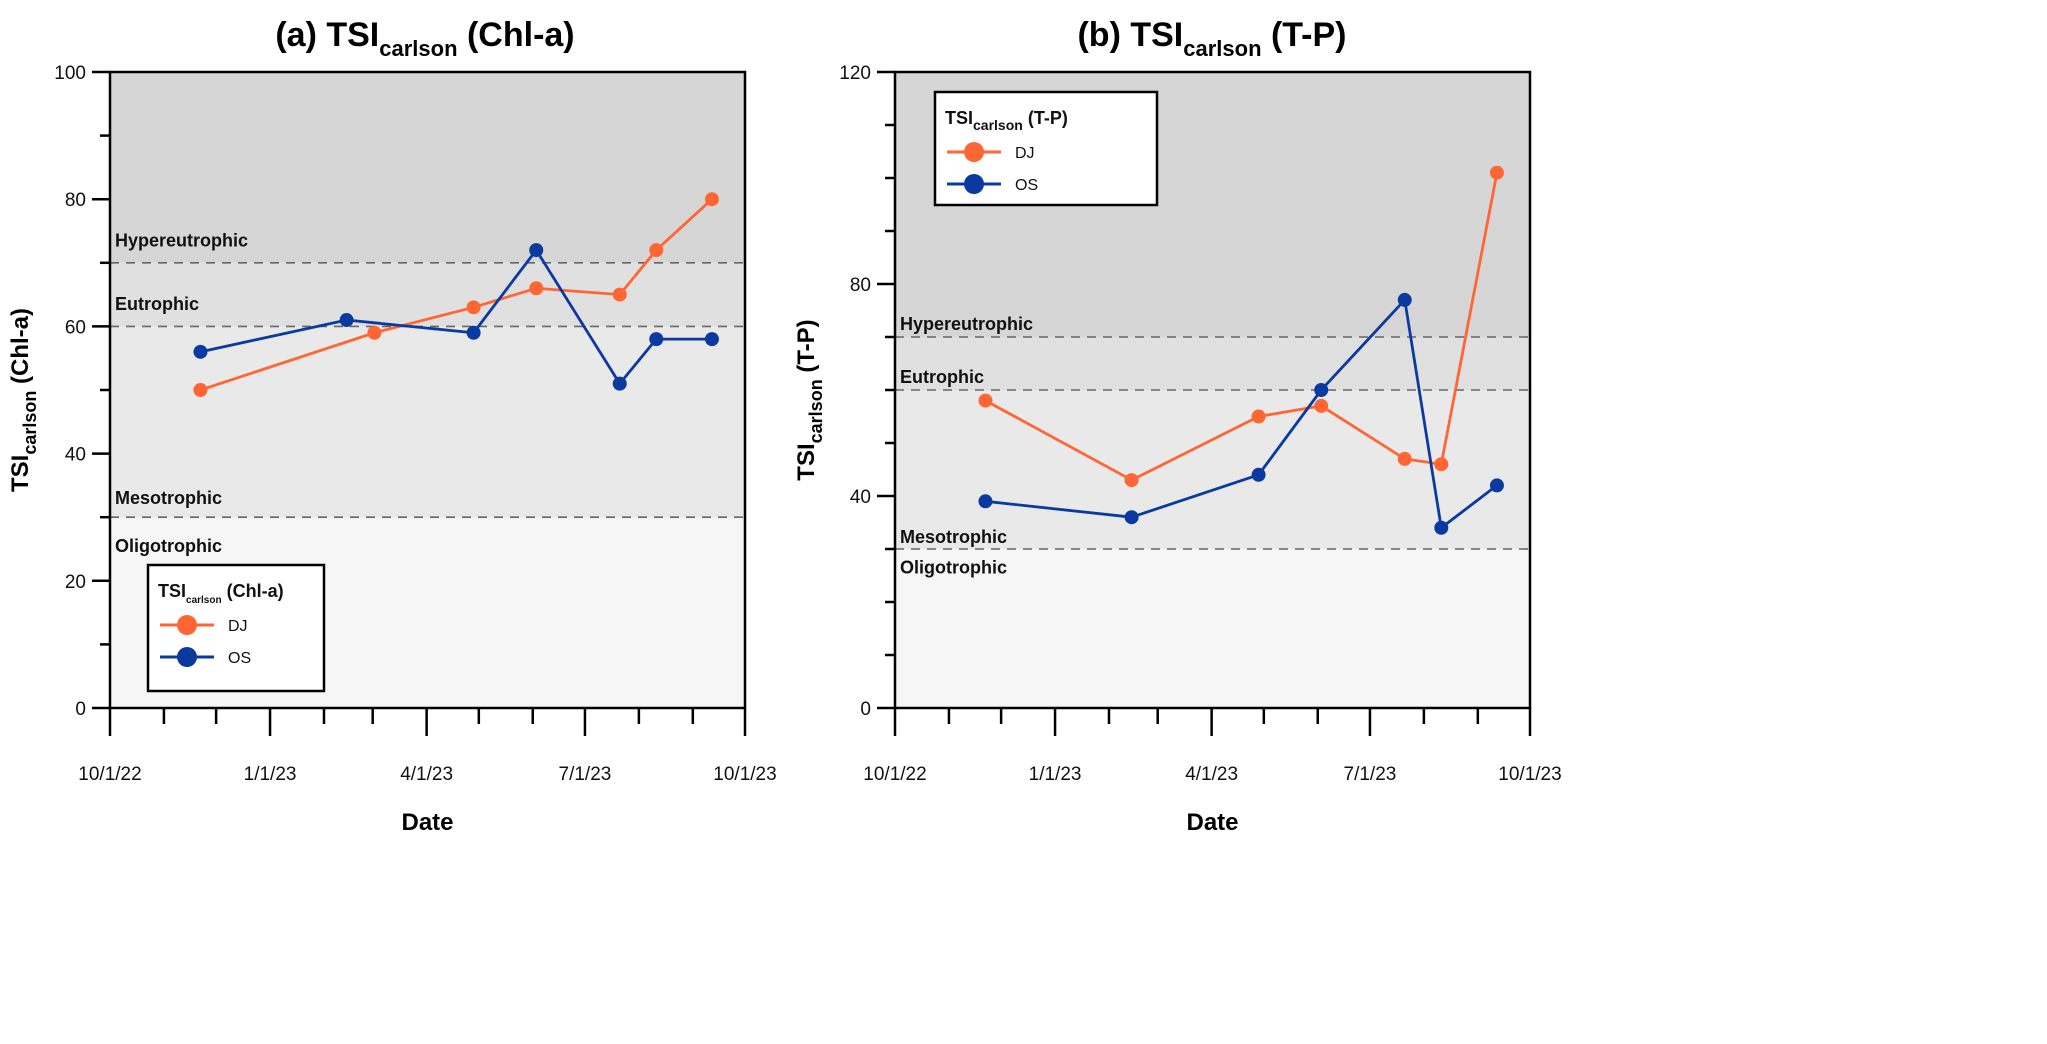  I want to click on legend: TSIcarlson (Chl-a) DJ OS, so click(236, 628).